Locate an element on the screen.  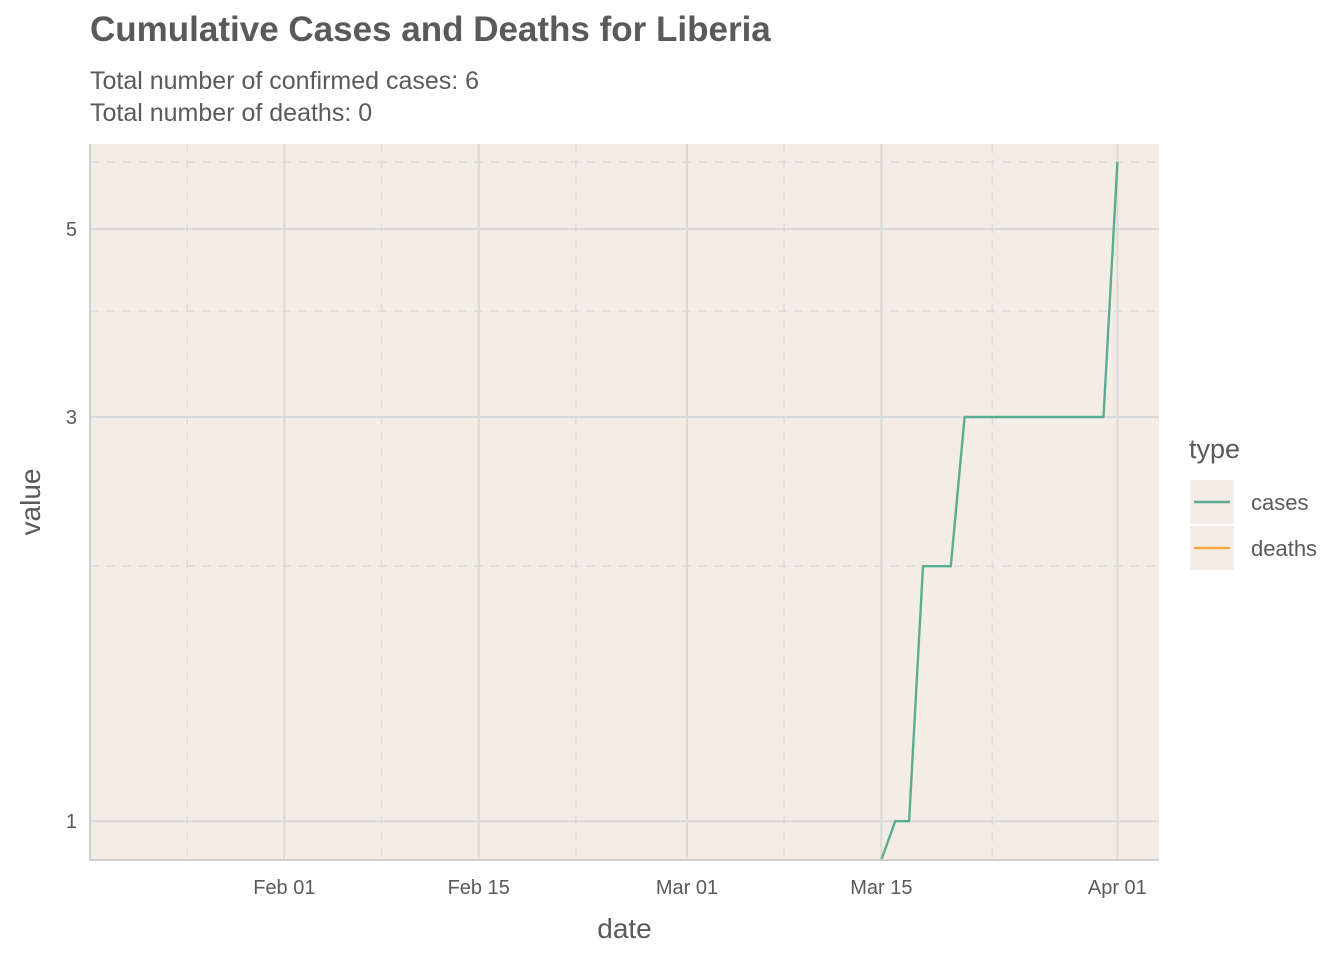
chart-title: Cumulative Cases and Deaths for Liberia is located at coordinates (430, 29).